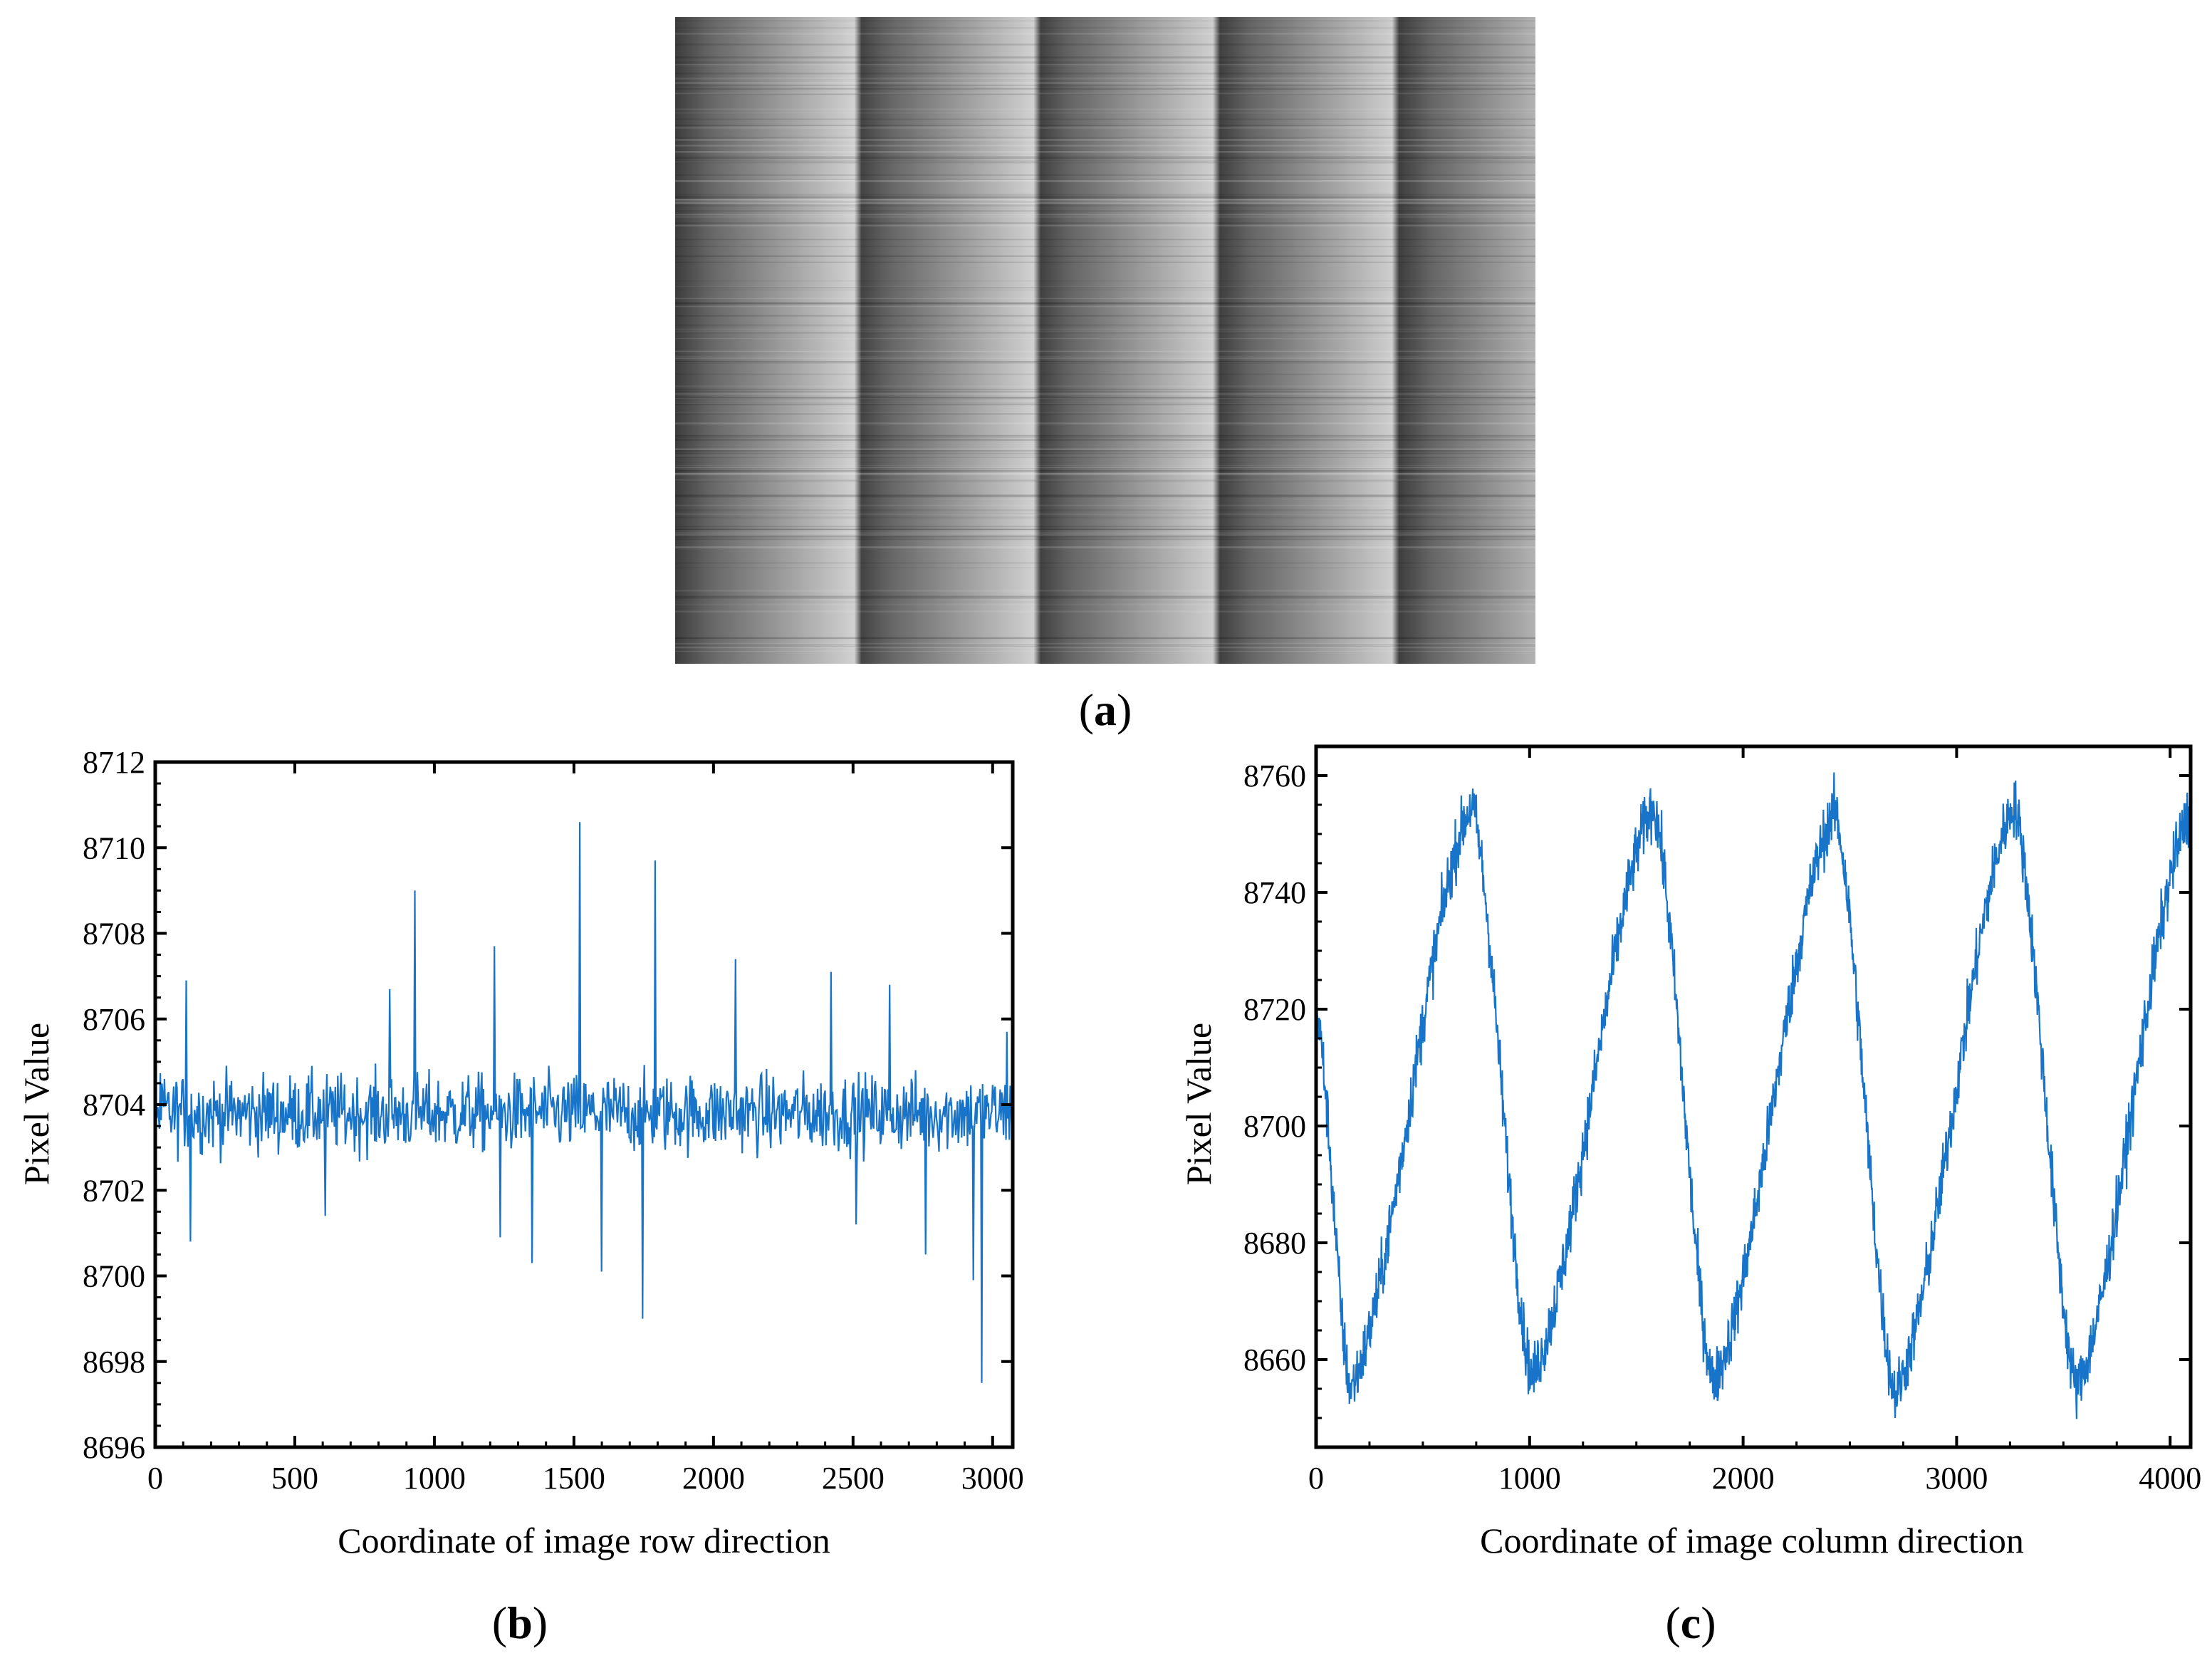  I want to click on y-tick-label: 8680, so click(1274, 1243).